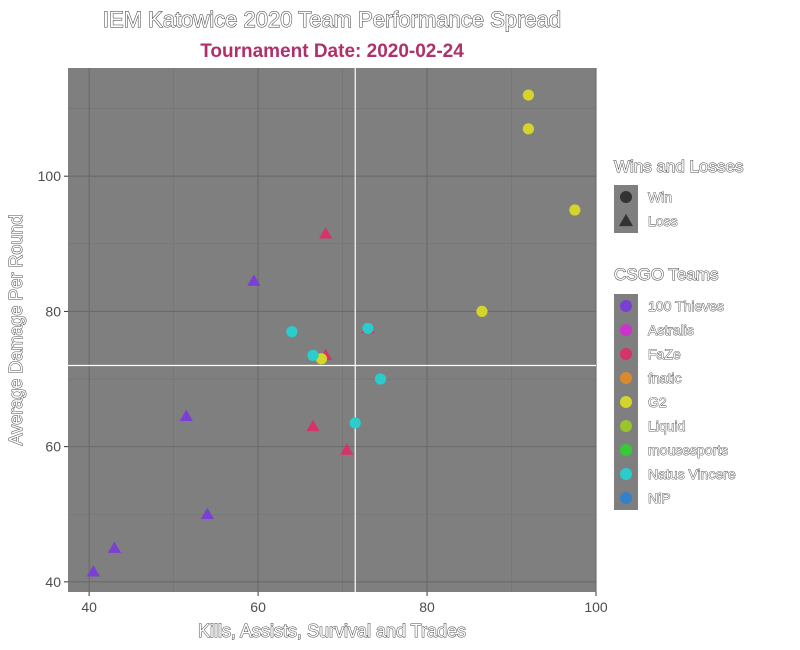  I want to click on color-legend-label: 100 Thieves, so click(686, 306).